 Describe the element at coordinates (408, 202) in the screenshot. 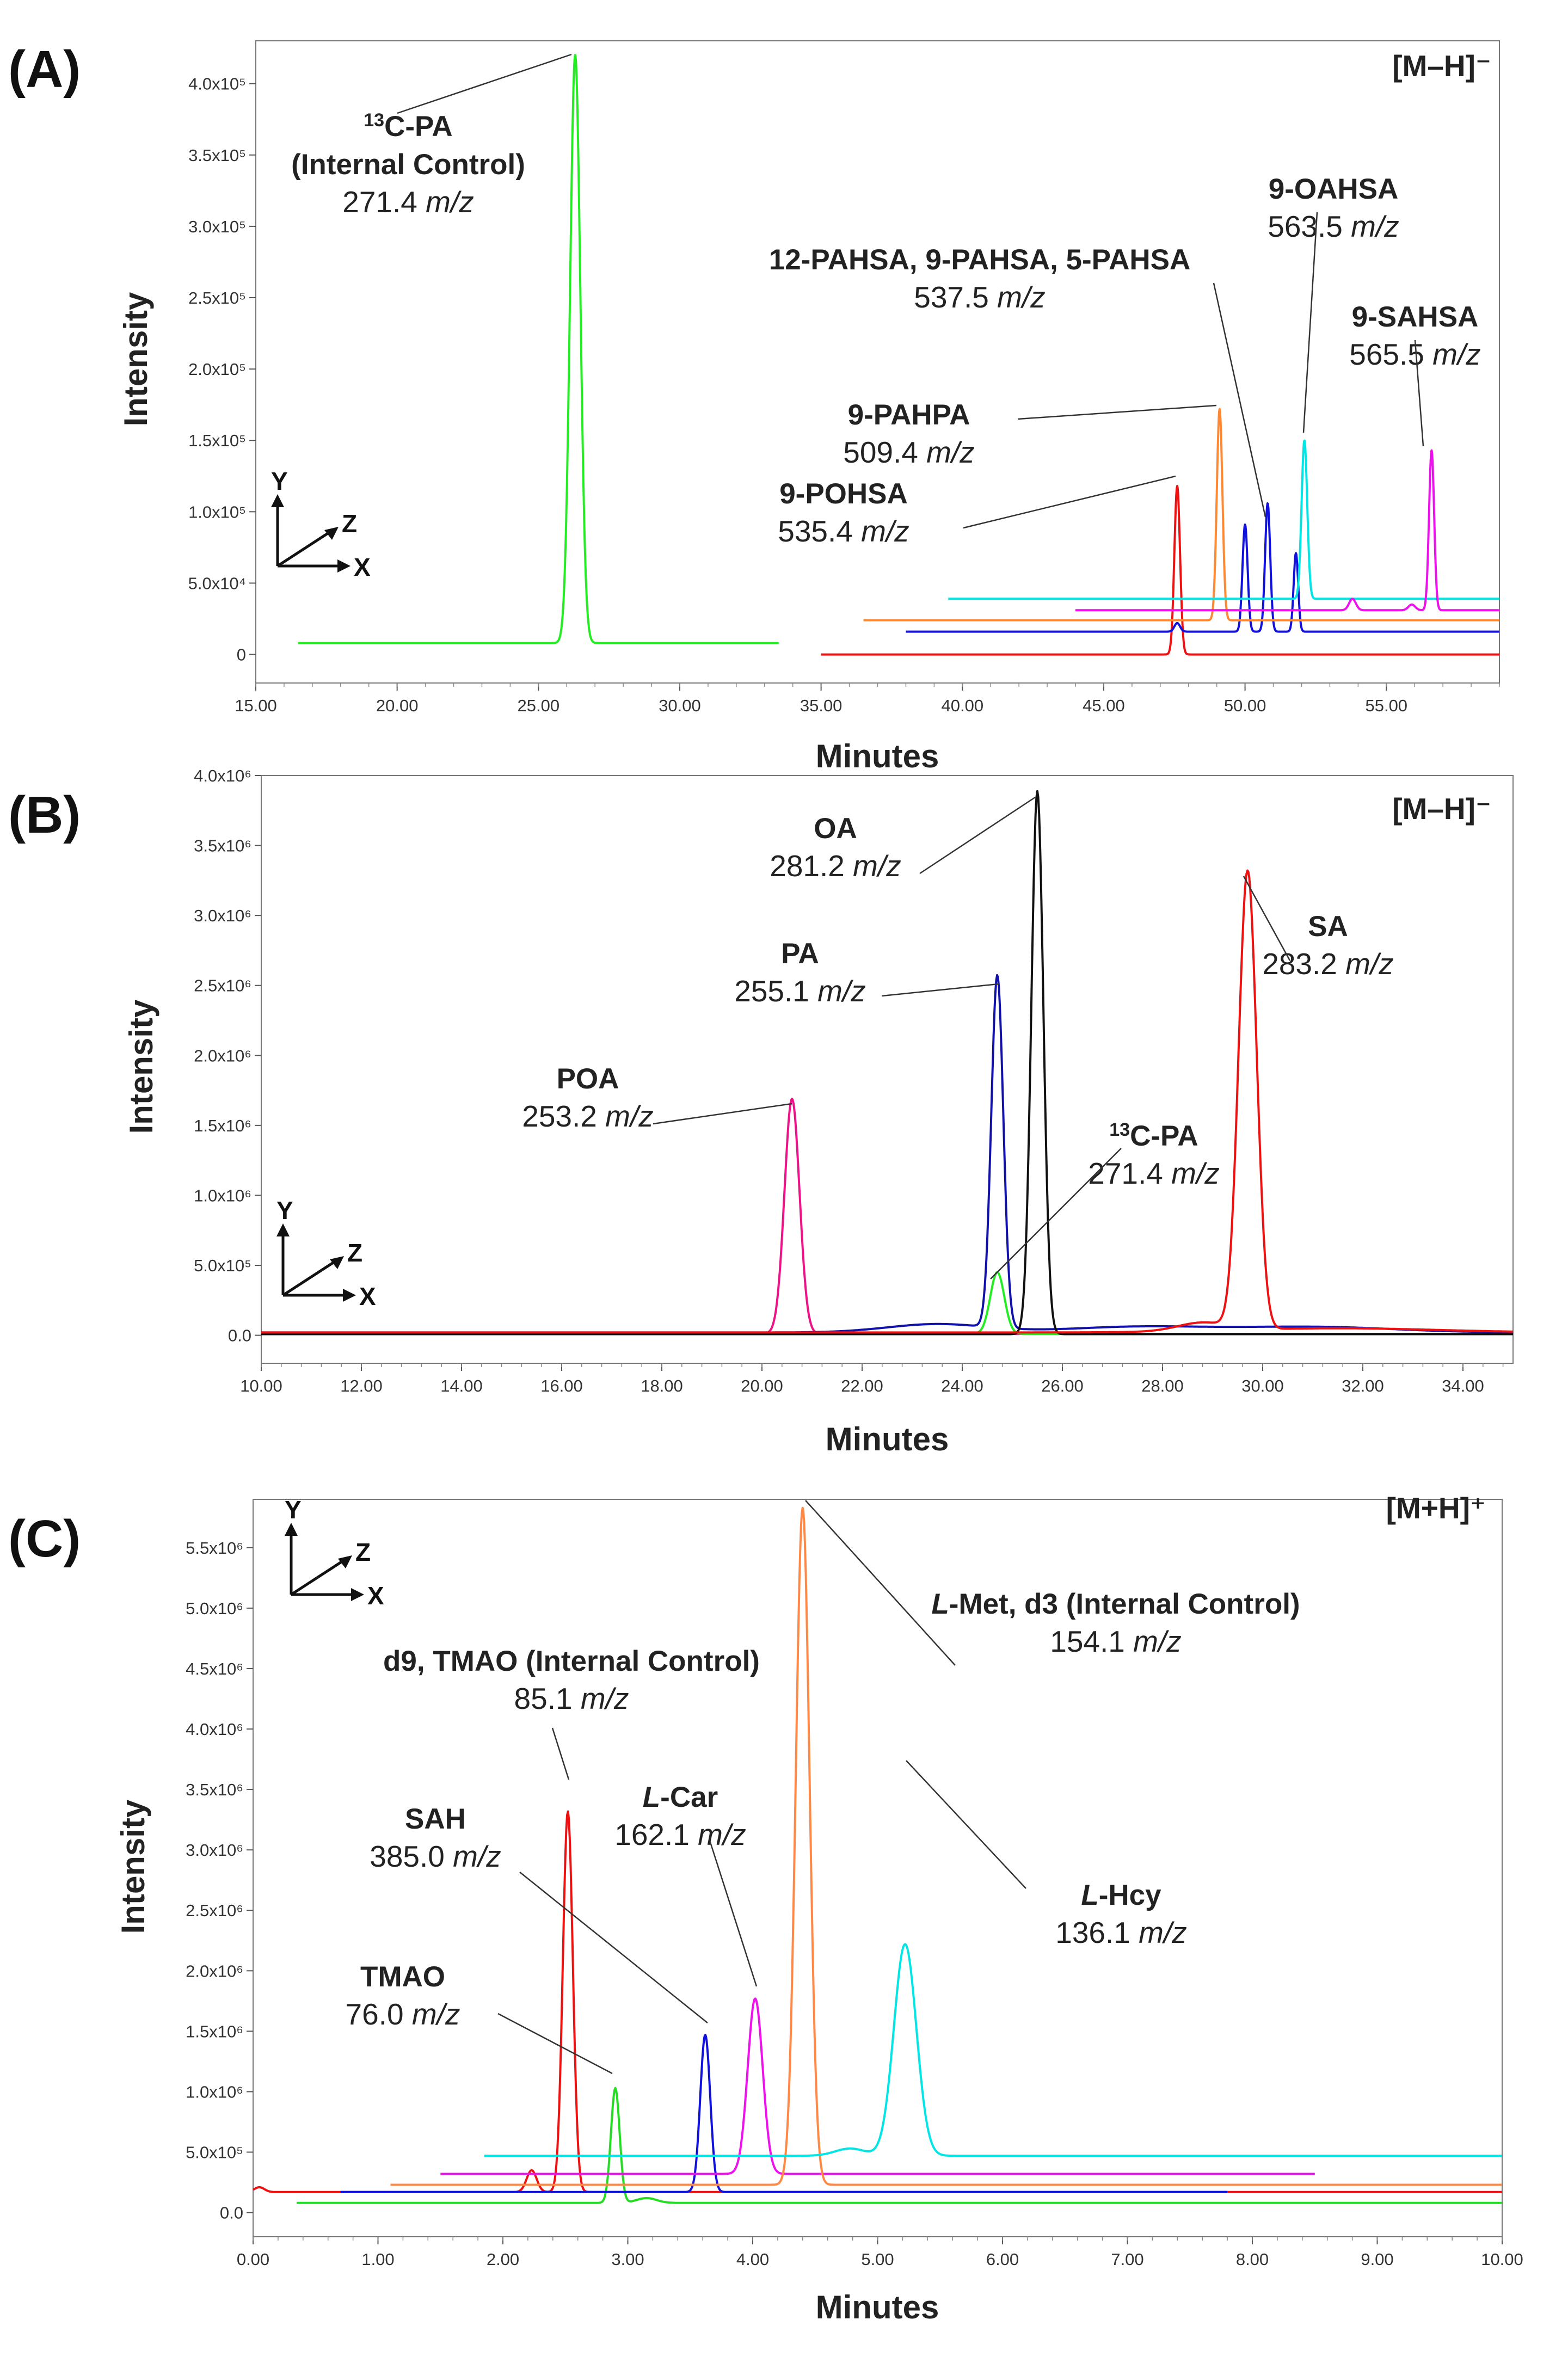

I see `annotation-mz: 271.4 m/z` at that location.